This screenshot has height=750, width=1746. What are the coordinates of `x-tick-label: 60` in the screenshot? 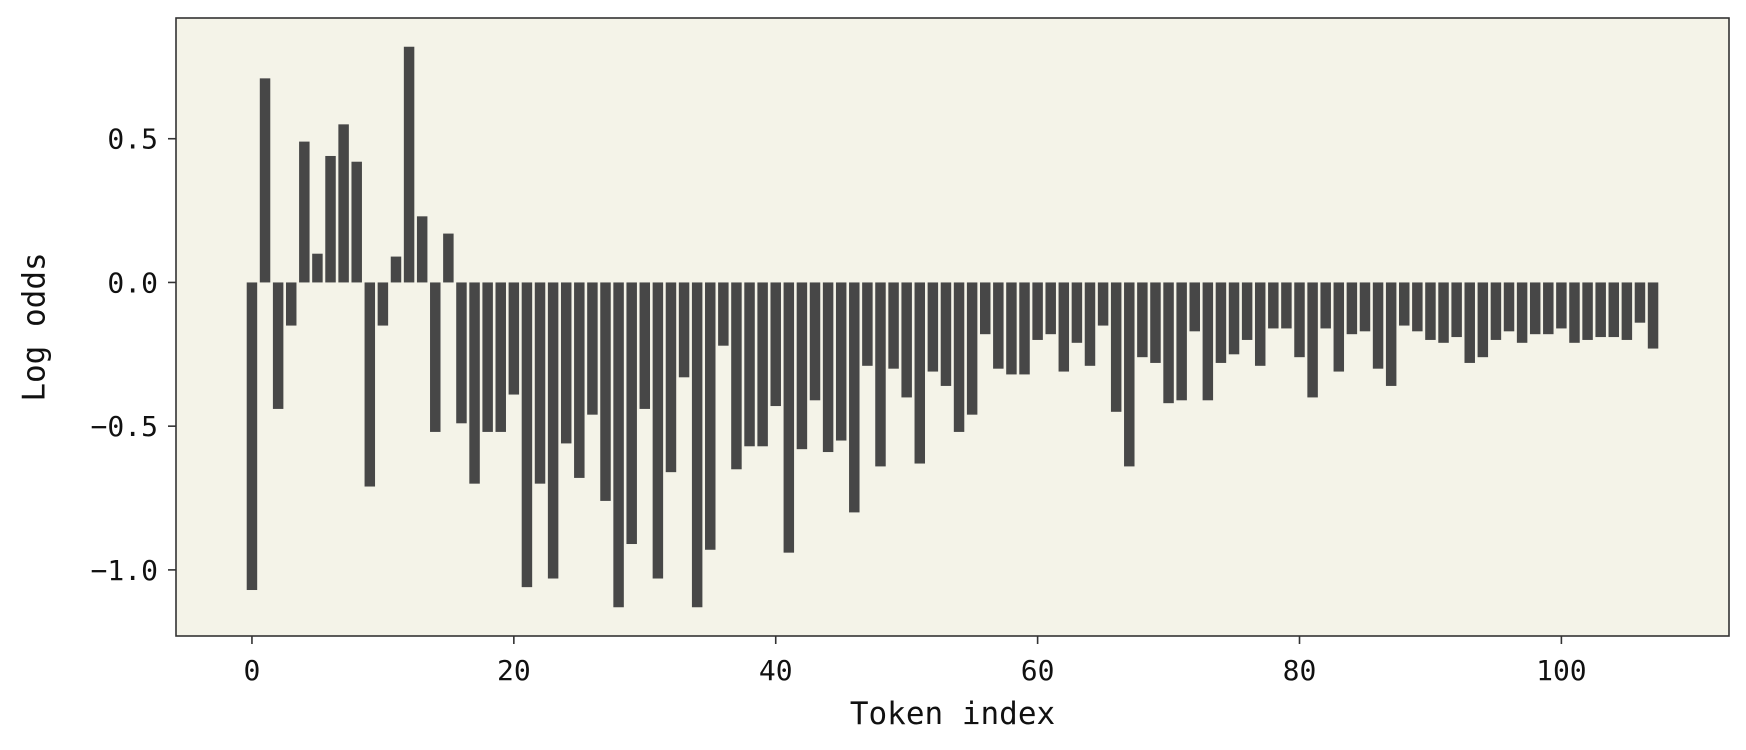 It's located at (1038, 670).